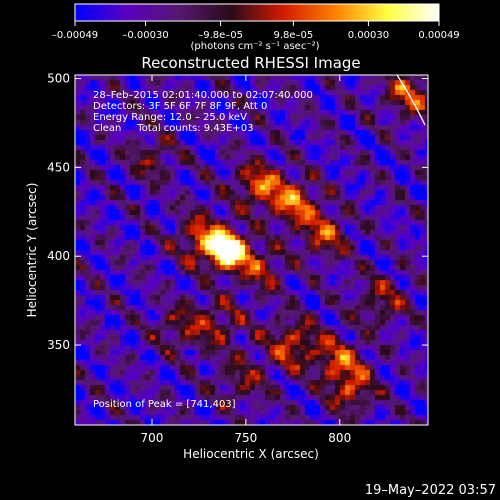 Image resolution: width=500 pixels, height=500 pixels. What do you see at coordinates (294, 35) in the screenshot?
I see `colorbar-tick-label: 9.8e–05` at bounding box center [294, 35].